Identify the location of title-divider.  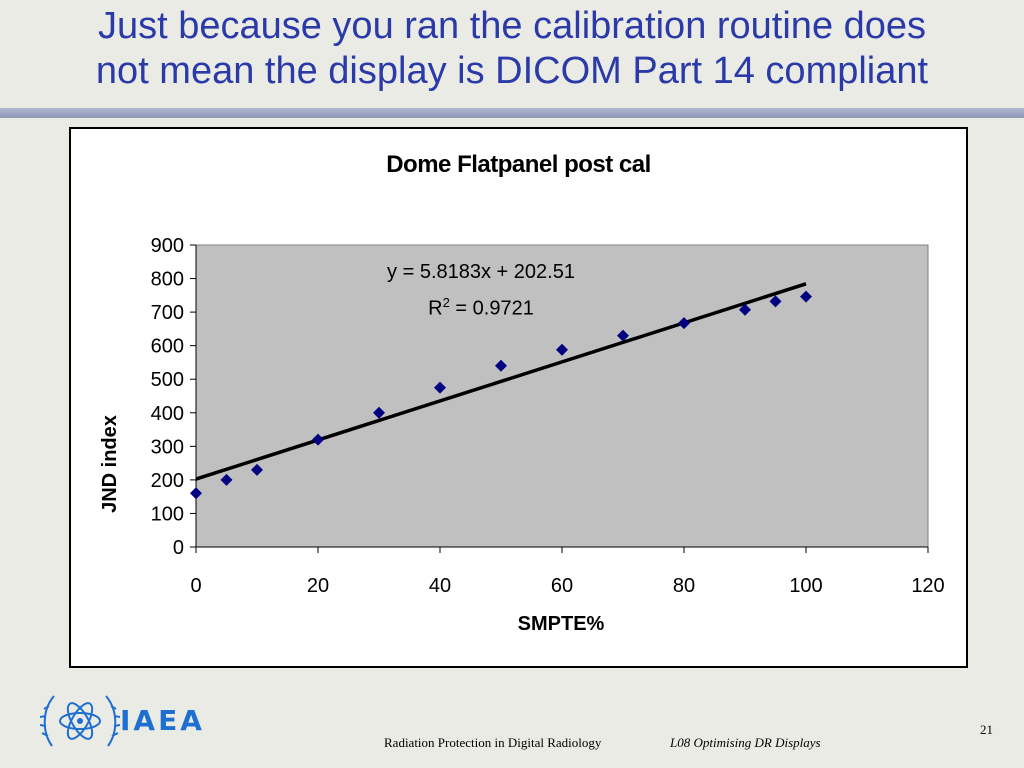
(512, 113).